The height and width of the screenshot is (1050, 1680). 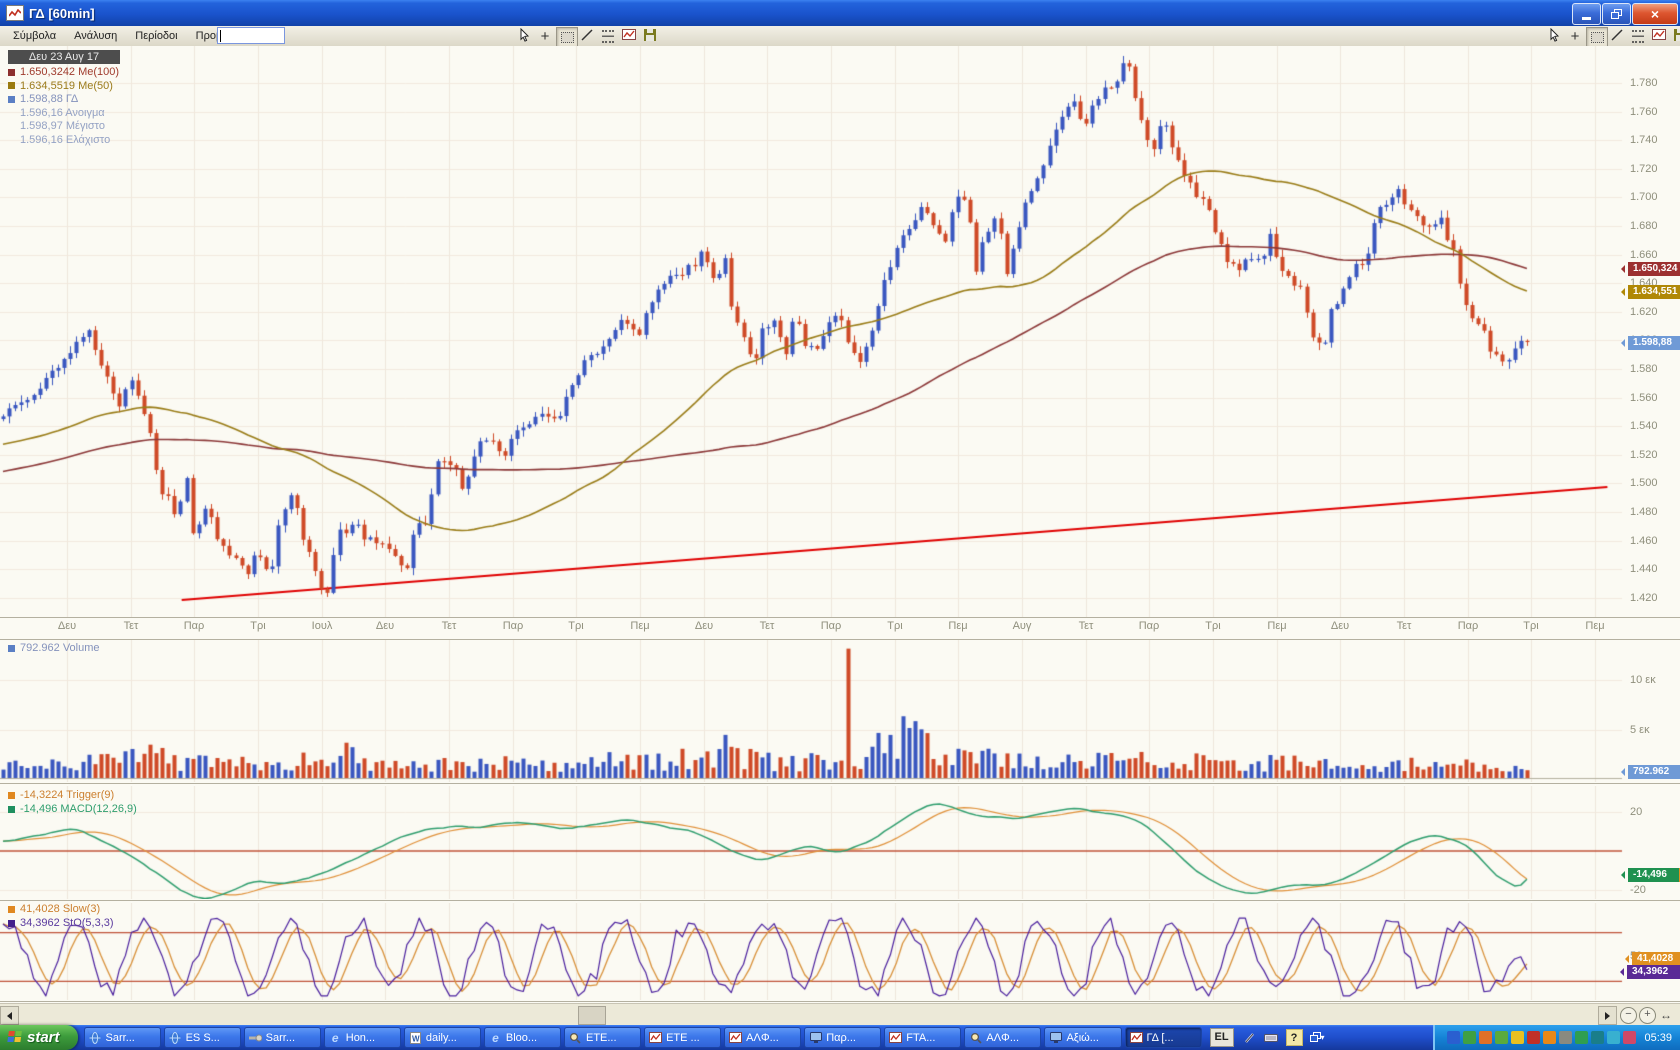 What do you see at coordinates (1616, 14) in the screenshot?
I see `restore-button` at bounding box center [1616, 14].